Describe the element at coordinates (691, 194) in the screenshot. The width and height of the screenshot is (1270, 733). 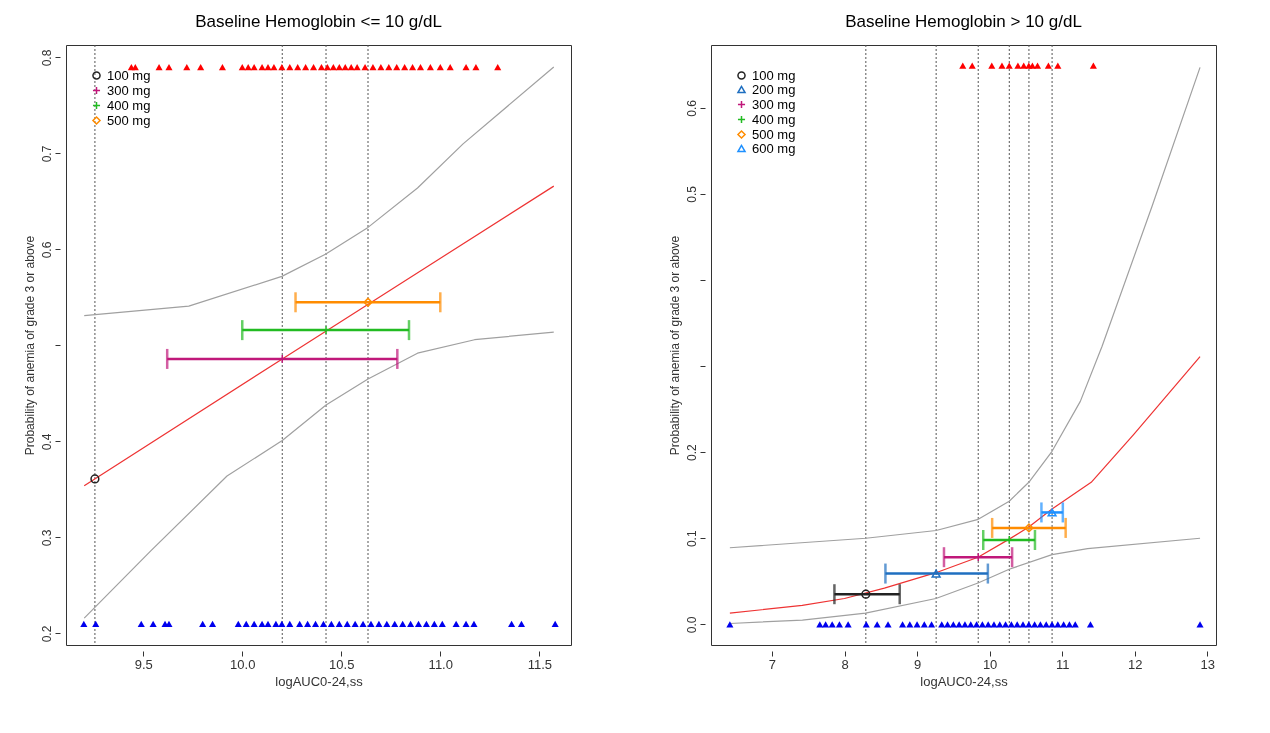
I see `y-tick-label: 0.5` at that location.